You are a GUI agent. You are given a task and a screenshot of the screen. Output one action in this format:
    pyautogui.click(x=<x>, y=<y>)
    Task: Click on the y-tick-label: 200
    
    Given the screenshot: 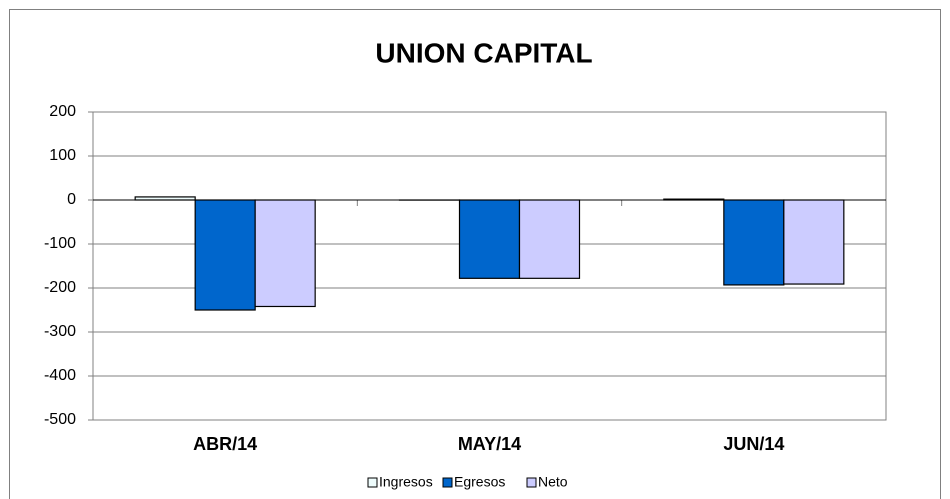 What is the action you would take?
    pyautogui.click(x=62, y=111)
    